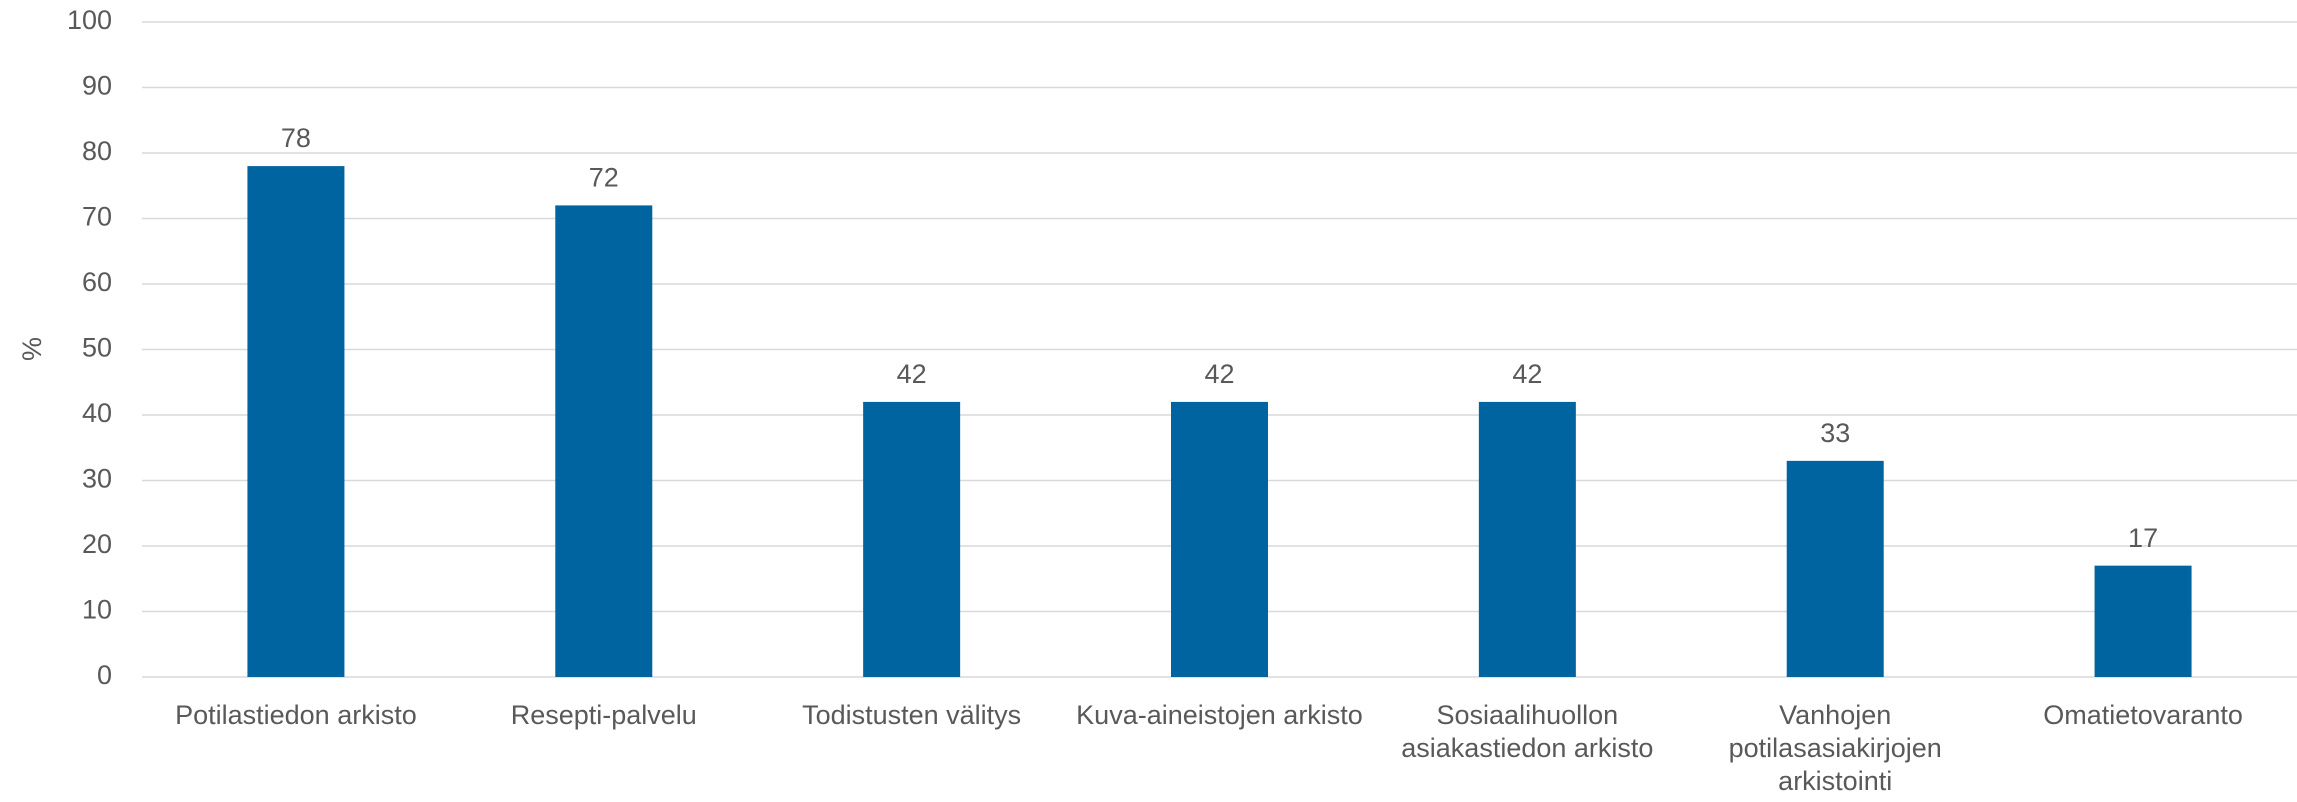 This screenshot has width=2297, height=802. What do you see at coordinates (97, 610) in the screenshot?
I see `y-tick-label: 10` at bounding box center [97, 610].